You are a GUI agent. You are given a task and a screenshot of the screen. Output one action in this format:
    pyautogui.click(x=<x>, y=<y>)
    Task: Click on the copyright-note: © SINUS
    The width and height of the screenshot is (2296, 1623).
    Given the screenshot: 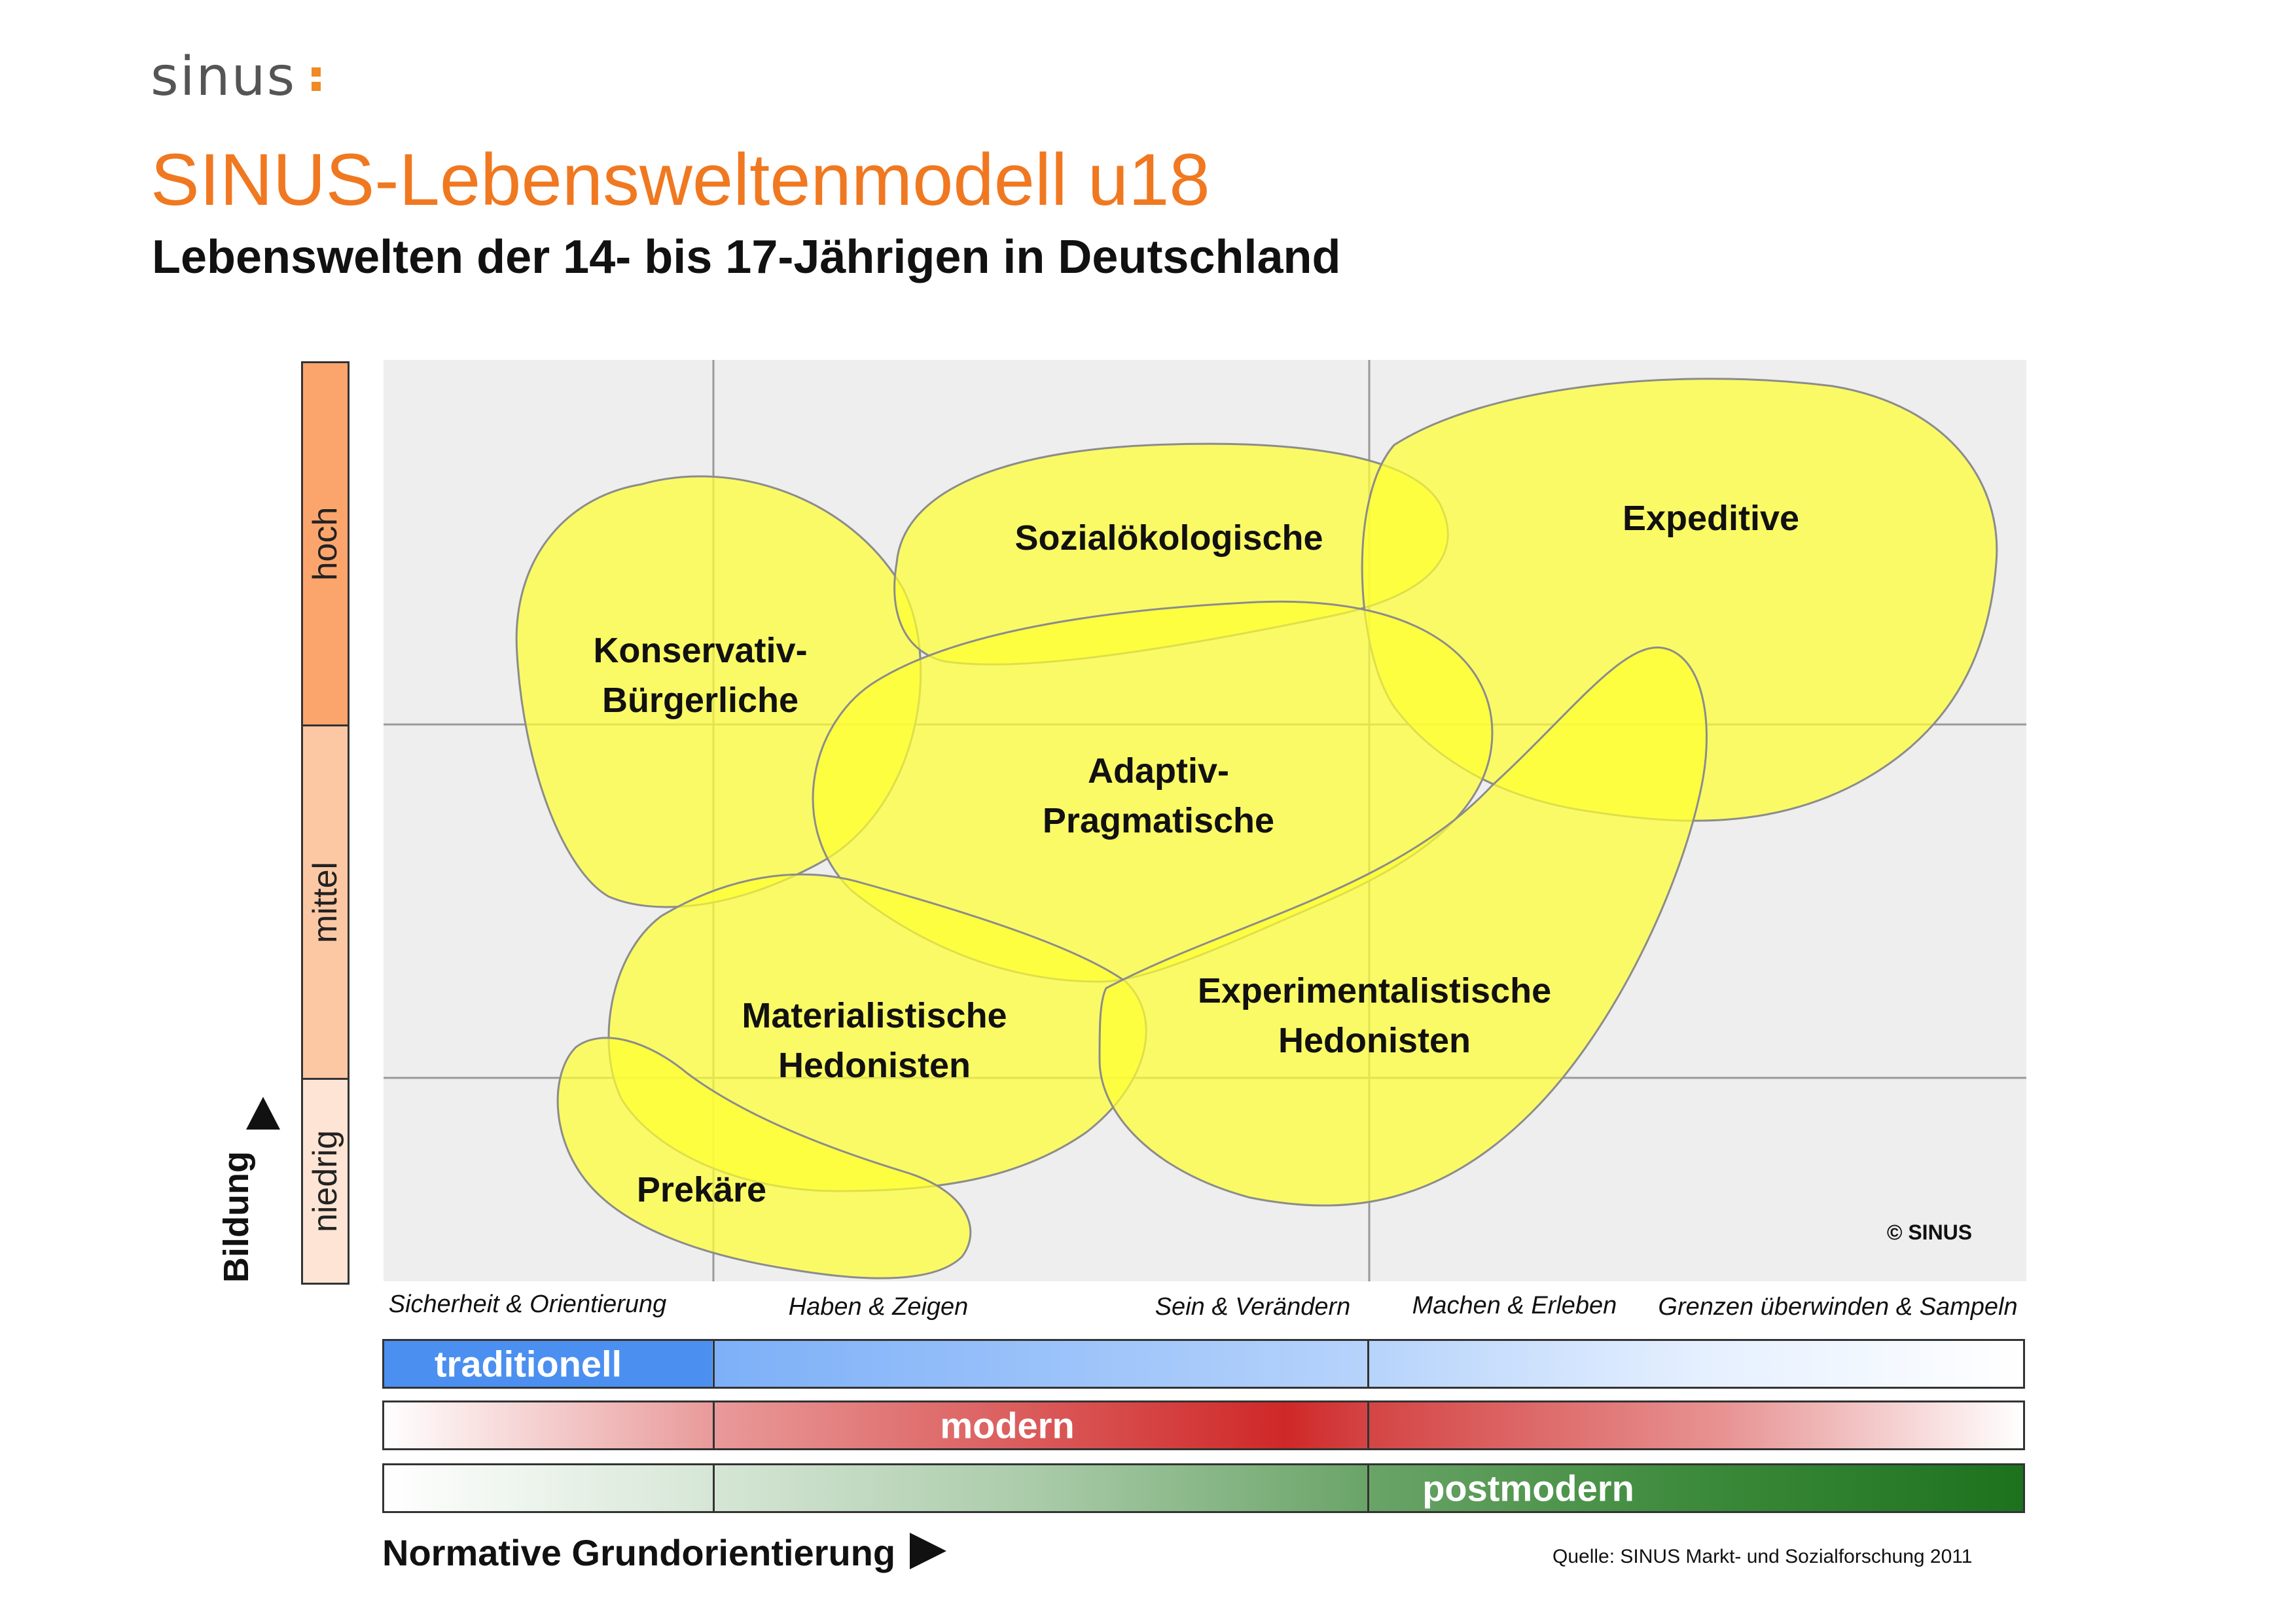 What is the action you would take?
    pyautogui.click(x=1929, y=1232)
    